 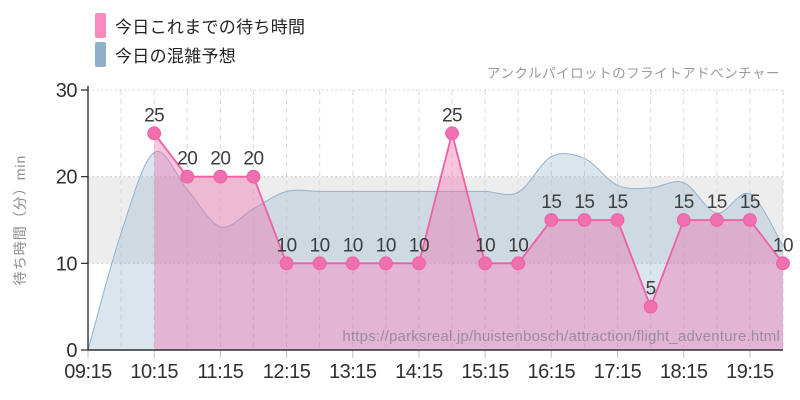 What do you see at coordinates (210, 27) in the screenshot?
I see `legend-label-actual: 今日これまでの待ち時間` at bounding box center [210, 27].